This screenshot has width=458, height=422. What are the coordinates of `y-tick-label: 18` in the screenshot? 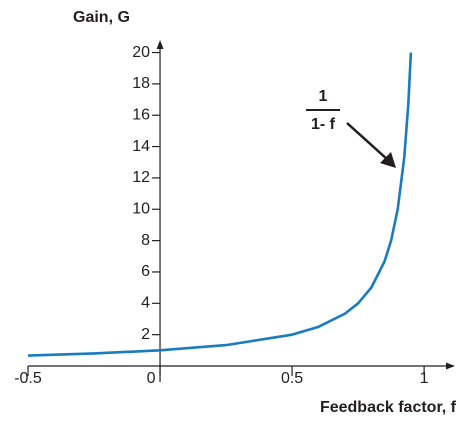 It's located at (141, 83).